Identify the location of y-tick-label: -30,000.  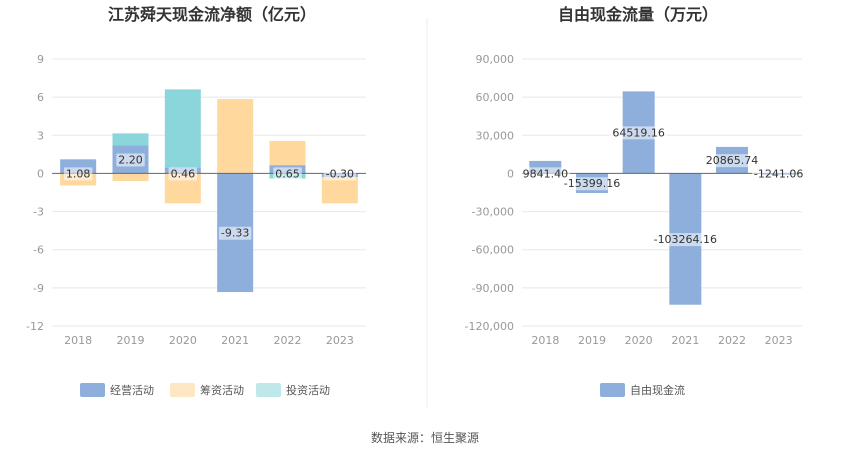
(493, 212).